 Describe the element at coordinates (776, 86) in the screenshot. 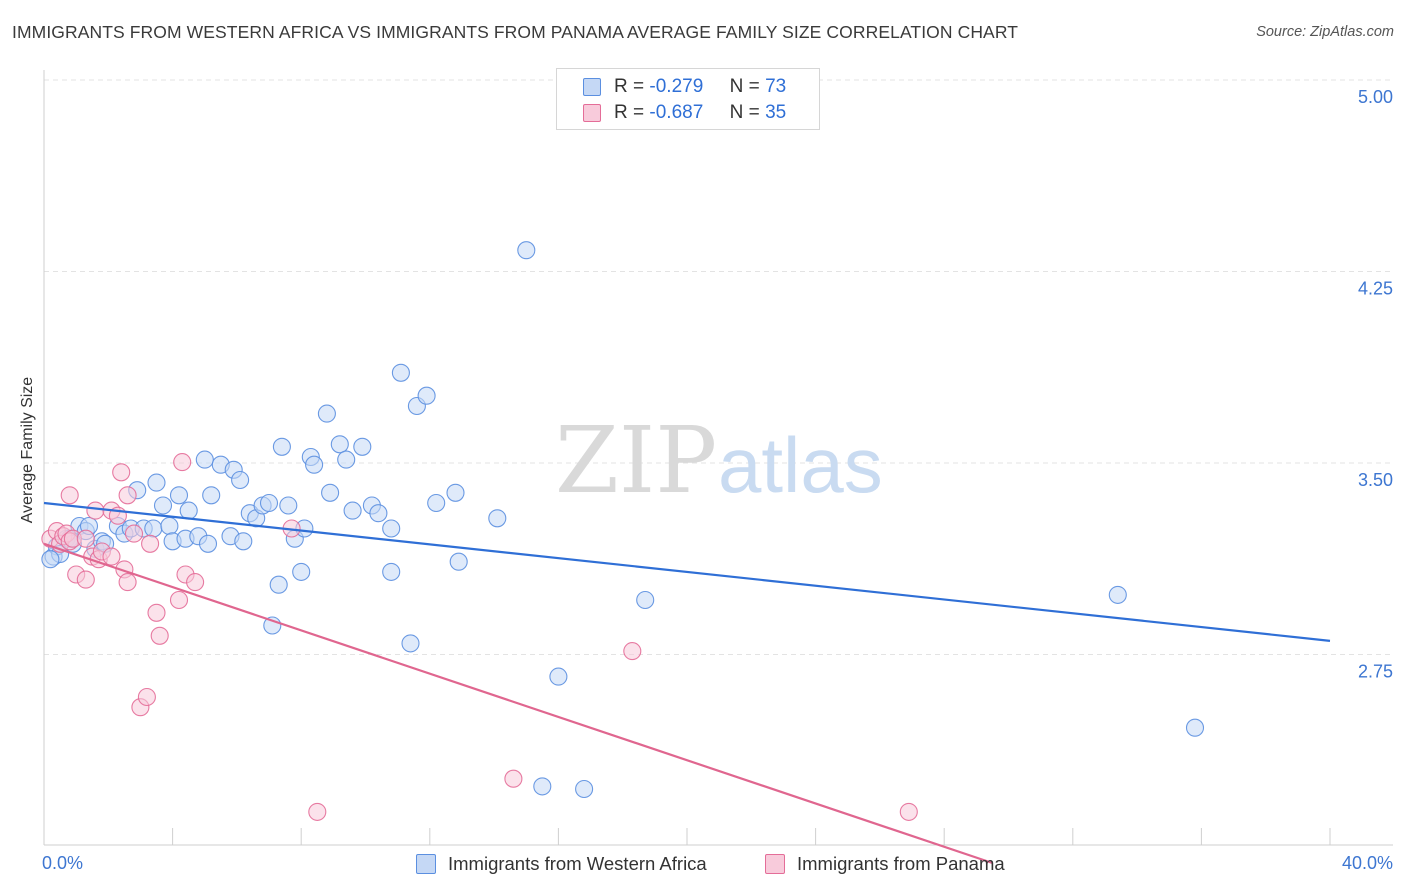

I see `legend-n-value: 73` at that location.